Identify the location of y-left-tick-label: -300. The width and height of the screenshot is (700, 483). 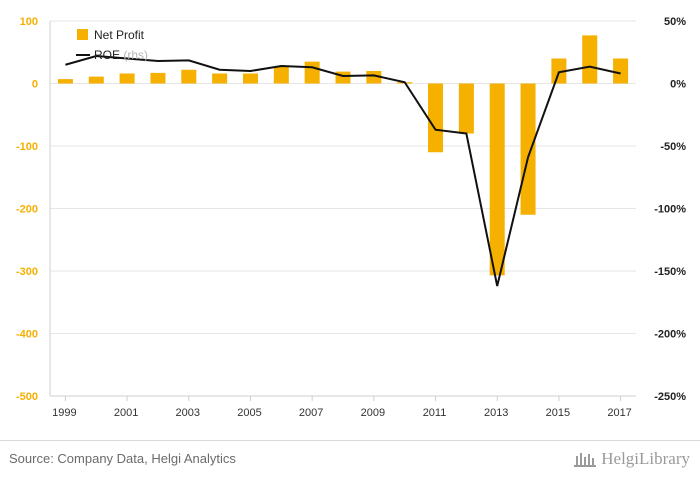
(27, 272).